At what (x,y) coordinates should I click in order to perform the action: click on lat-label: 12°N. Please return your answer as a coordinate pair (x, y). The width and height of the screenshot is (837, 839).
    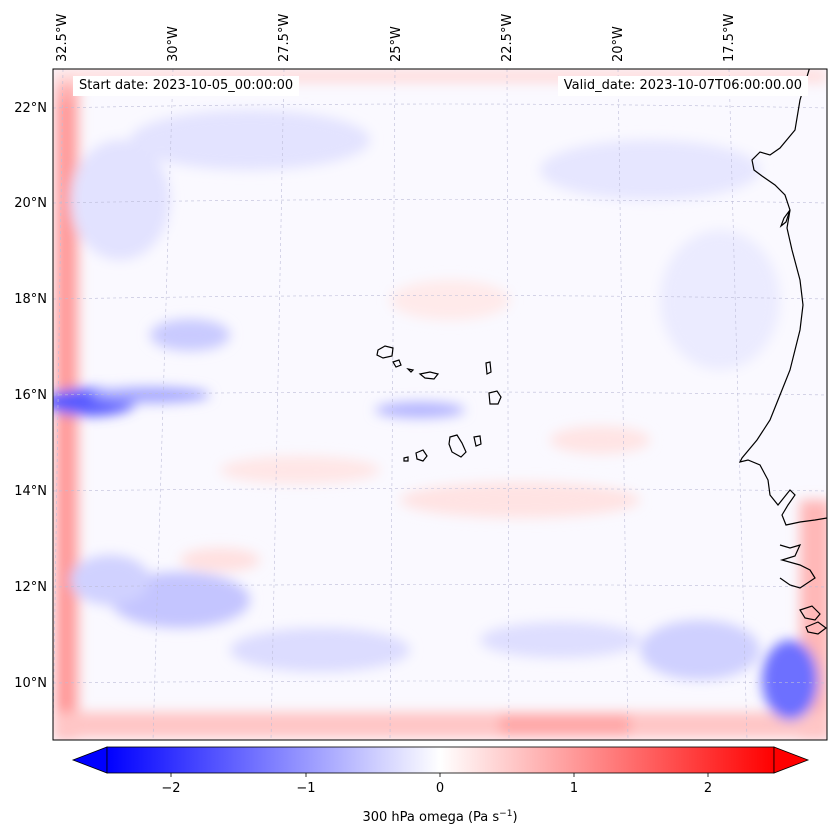
    Looking at the image, I should click on (30, 587).